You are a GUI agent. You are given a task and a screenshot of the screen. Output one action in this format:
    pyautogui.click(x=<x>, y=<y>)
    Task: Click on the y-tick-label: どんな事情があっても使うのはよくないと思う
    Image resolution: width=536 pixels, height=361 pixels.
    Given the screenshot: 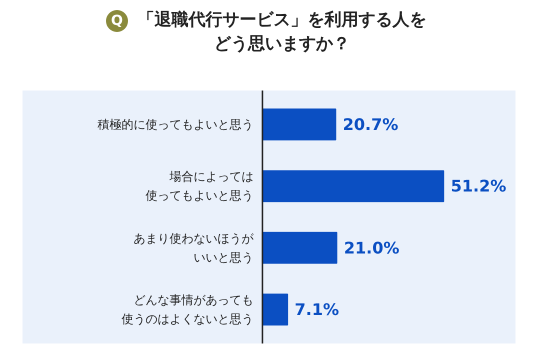 What is the action you would take?
    pyautogui.click(x=188, y=309)
    